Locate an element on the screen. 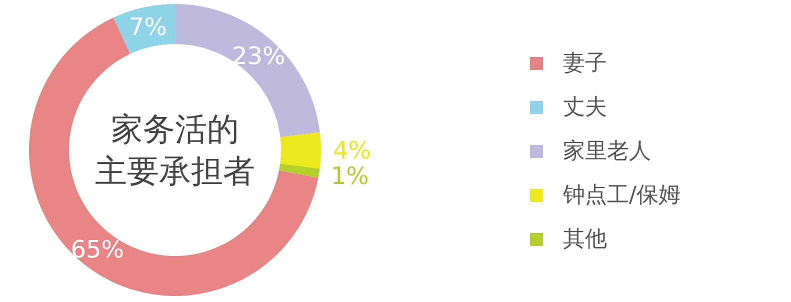  text: 家务活的主要承担者 is located at coordinates (175, 150).